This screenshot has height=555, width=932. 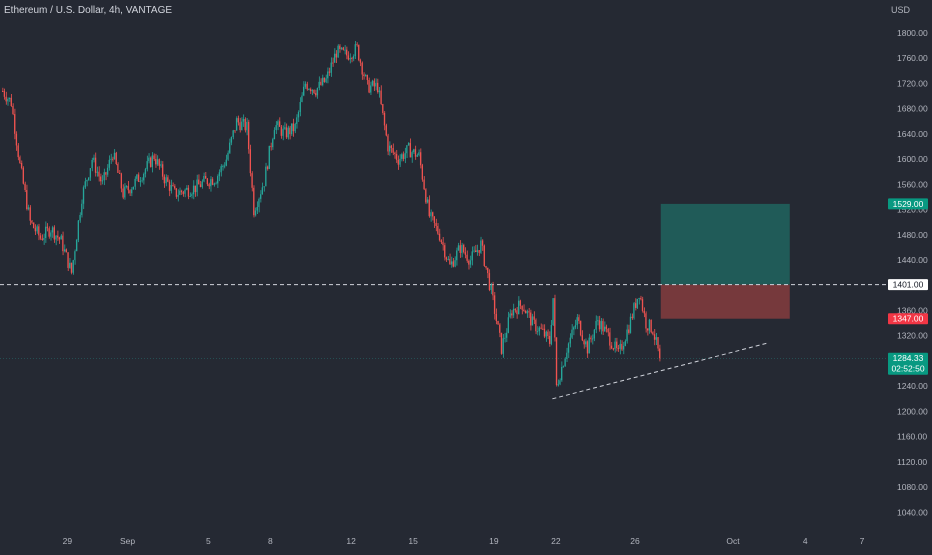 I want to click on stop-price-tag, so click(x=908, y=319).